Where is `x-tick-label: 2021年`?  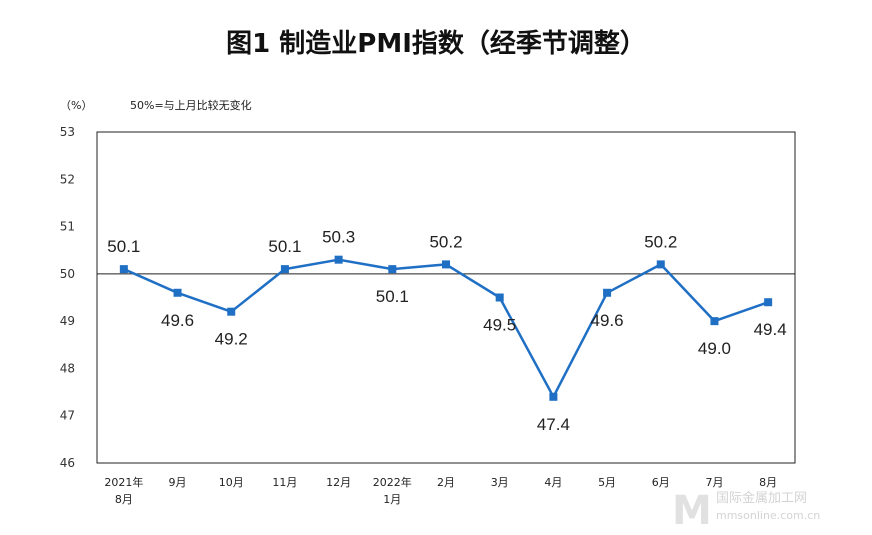
x-tick-label: 2021年 is located at coordinates (123, 482).